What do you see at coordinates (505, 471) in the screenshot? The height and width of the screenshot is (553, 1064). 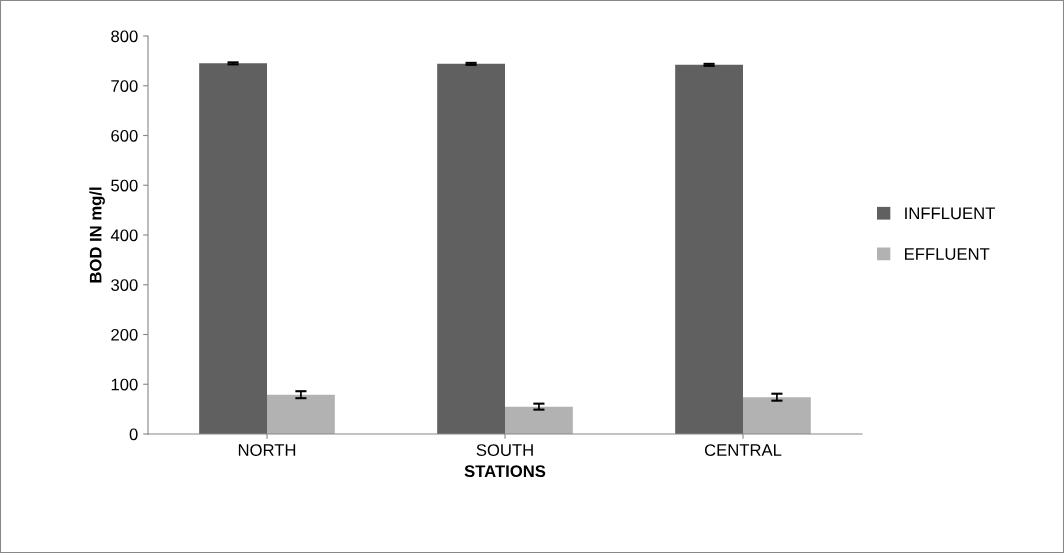 I see `x-axis-title: STATIONS` at bounding box center [505, 471].